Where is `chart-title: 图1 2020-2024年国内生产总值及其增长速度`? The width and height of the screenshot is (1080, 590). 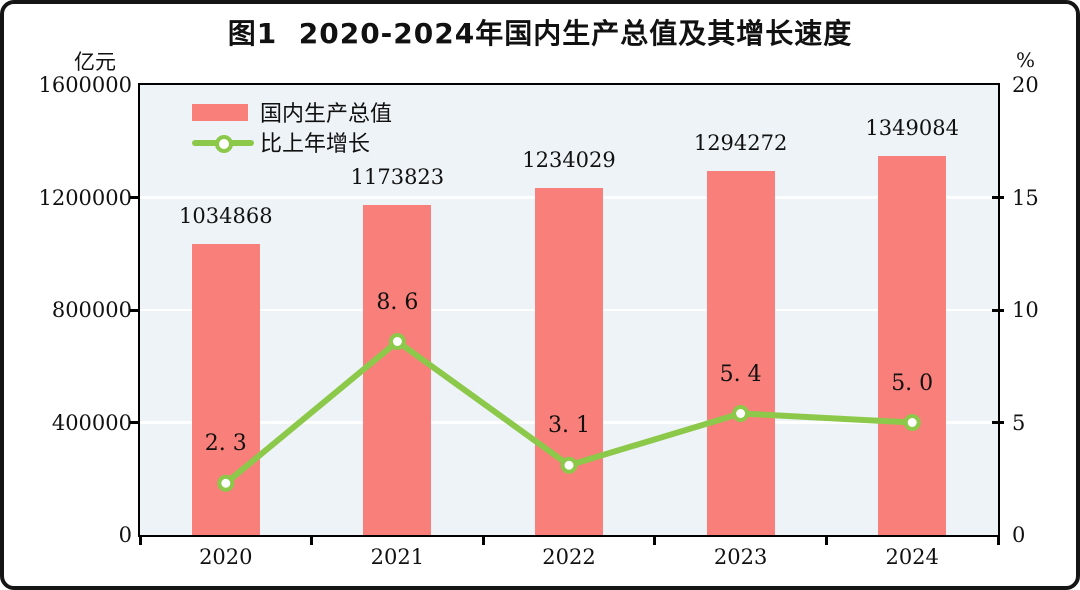 chart-title: 图1 2020-2024年国内生产总值及其增长速度 is located at coordinates (540, 33).